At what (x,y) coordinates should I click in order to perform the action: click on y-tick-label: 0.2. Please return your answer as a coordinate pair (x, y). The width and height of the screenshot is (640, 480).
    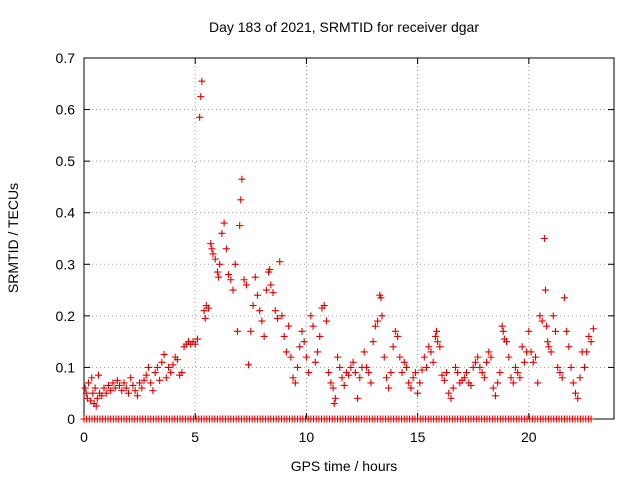
    Looking at the image, I should click on (66, 316).